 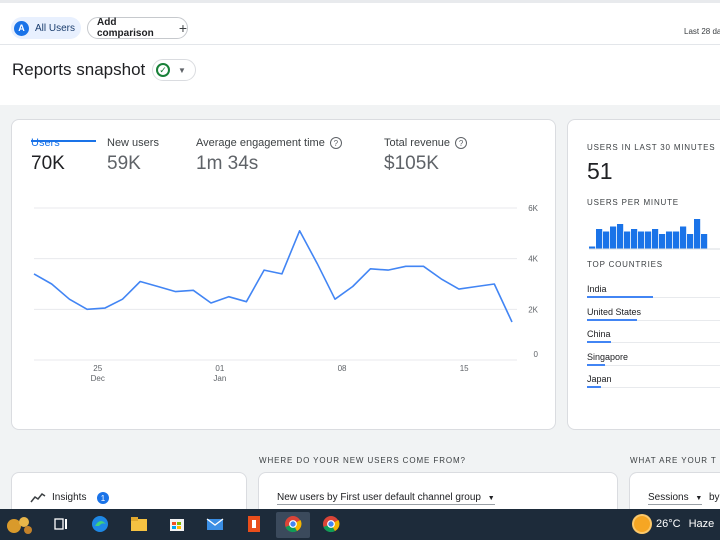 I want to click on page-title: Reports snapshot, so click(x=79, y=69).